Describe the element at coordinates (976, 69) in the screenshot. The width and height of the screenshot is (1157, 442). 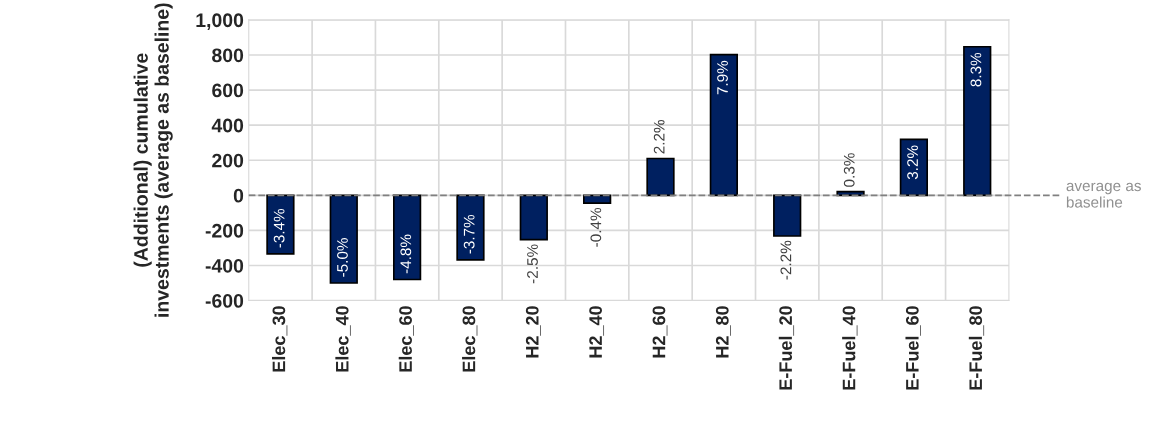
I see `annotation: 8.3%` at that location.